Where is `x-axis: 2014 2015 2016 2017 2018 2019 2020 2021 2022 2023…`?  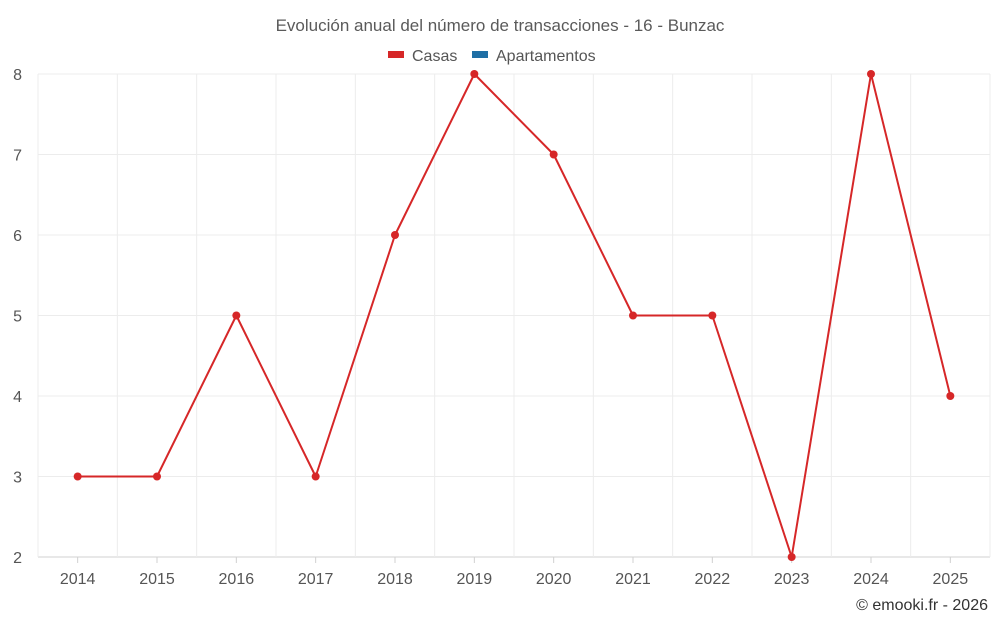
x-axis: 2014 2015 2016 2017 2018 2019 2020 2021 2022 2023… is located at coordinates (514, 572).